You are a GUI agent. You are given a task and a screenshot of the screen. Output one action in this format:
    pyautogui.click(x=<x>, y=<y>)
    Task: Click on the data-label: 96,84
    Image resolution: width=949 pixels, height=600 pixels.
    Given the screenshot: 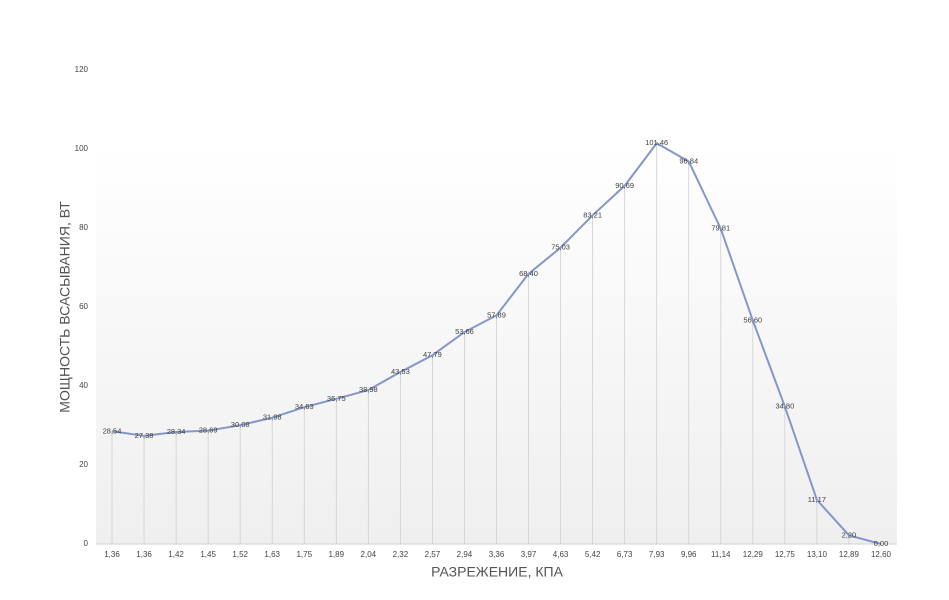 What is the action you would take?
    pyautogui.click(x=688, y=160)
    